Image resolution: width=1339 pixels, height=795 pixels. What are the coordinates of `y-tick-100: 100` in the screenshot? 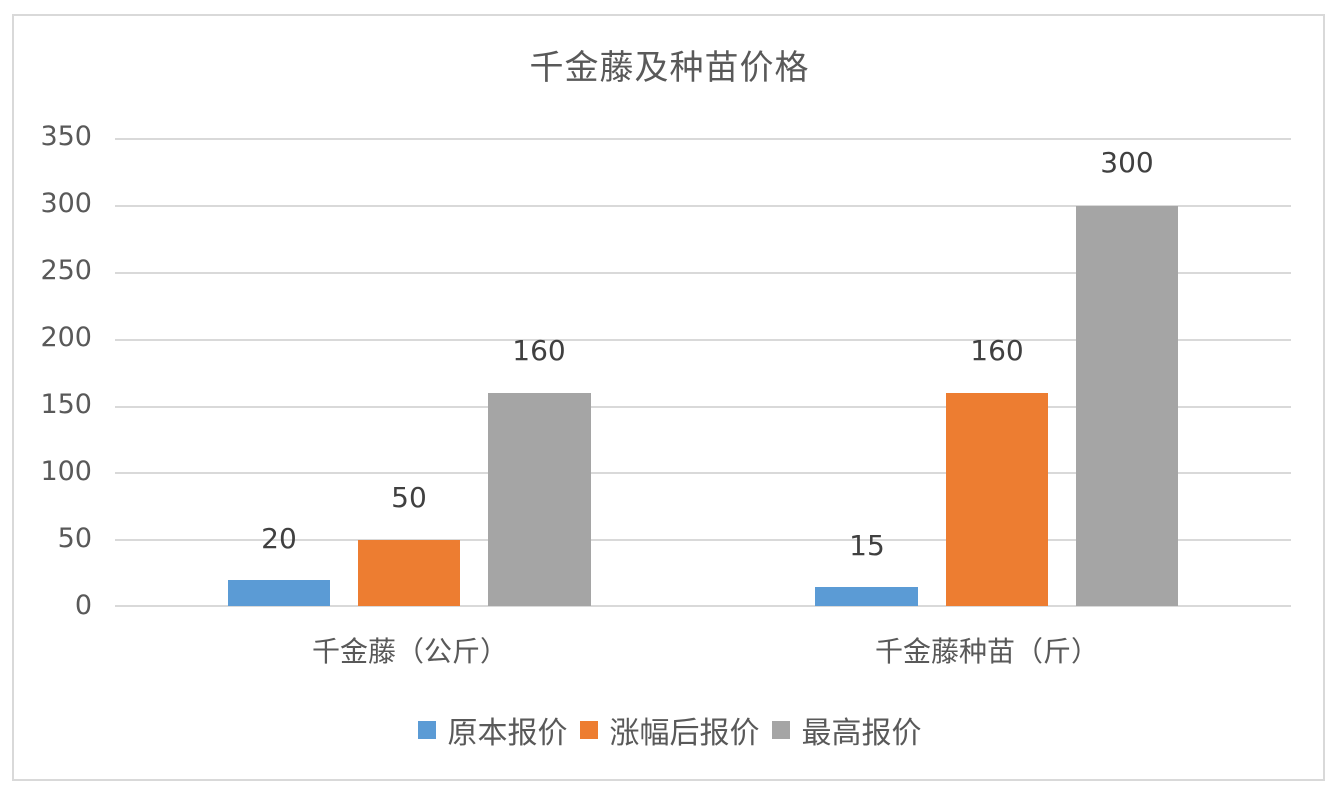 It's located at (66, 471).